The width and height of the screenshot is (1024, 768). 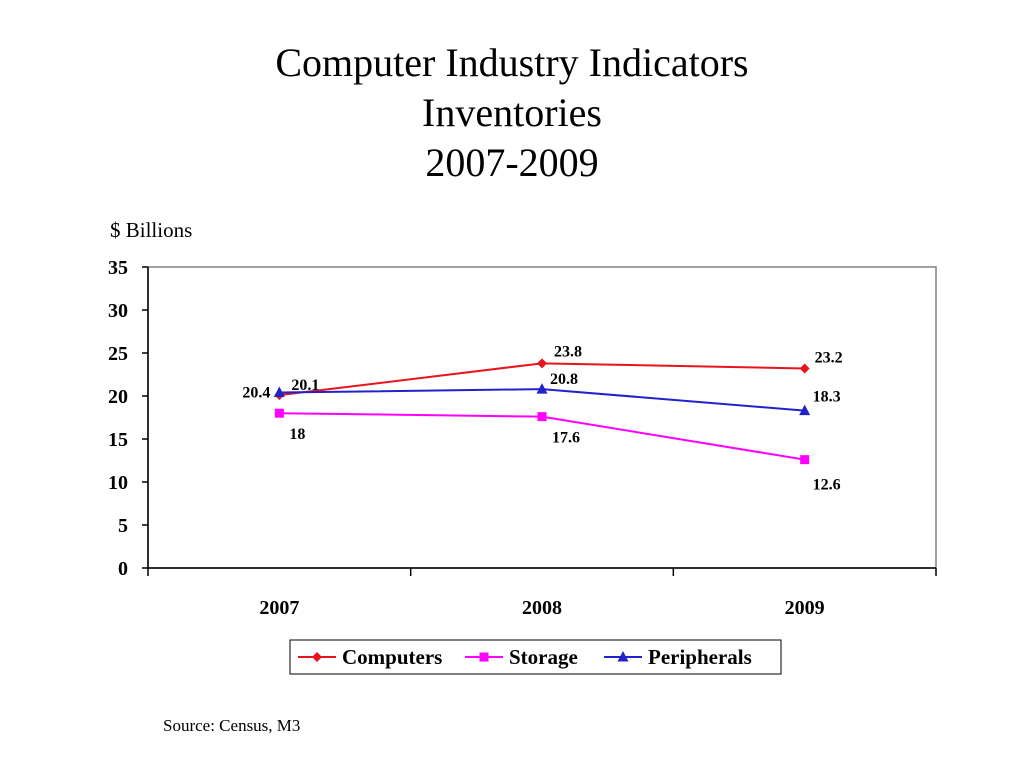 I want to click on storage-data-label: 12.6, so click(x=827, y=485).